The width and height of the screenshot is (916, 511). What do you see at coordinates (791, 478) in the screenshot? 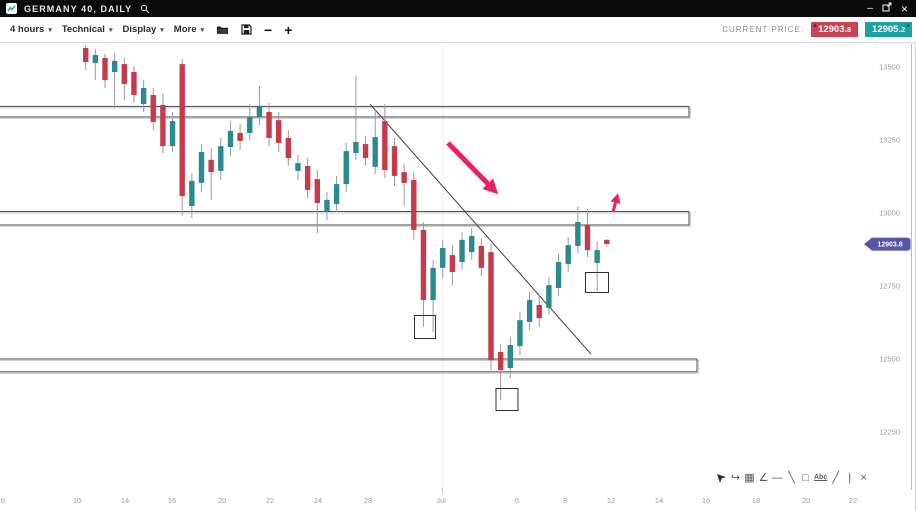
I see `trendline-tool-icon: ╲` at bounding box center [791, 478].